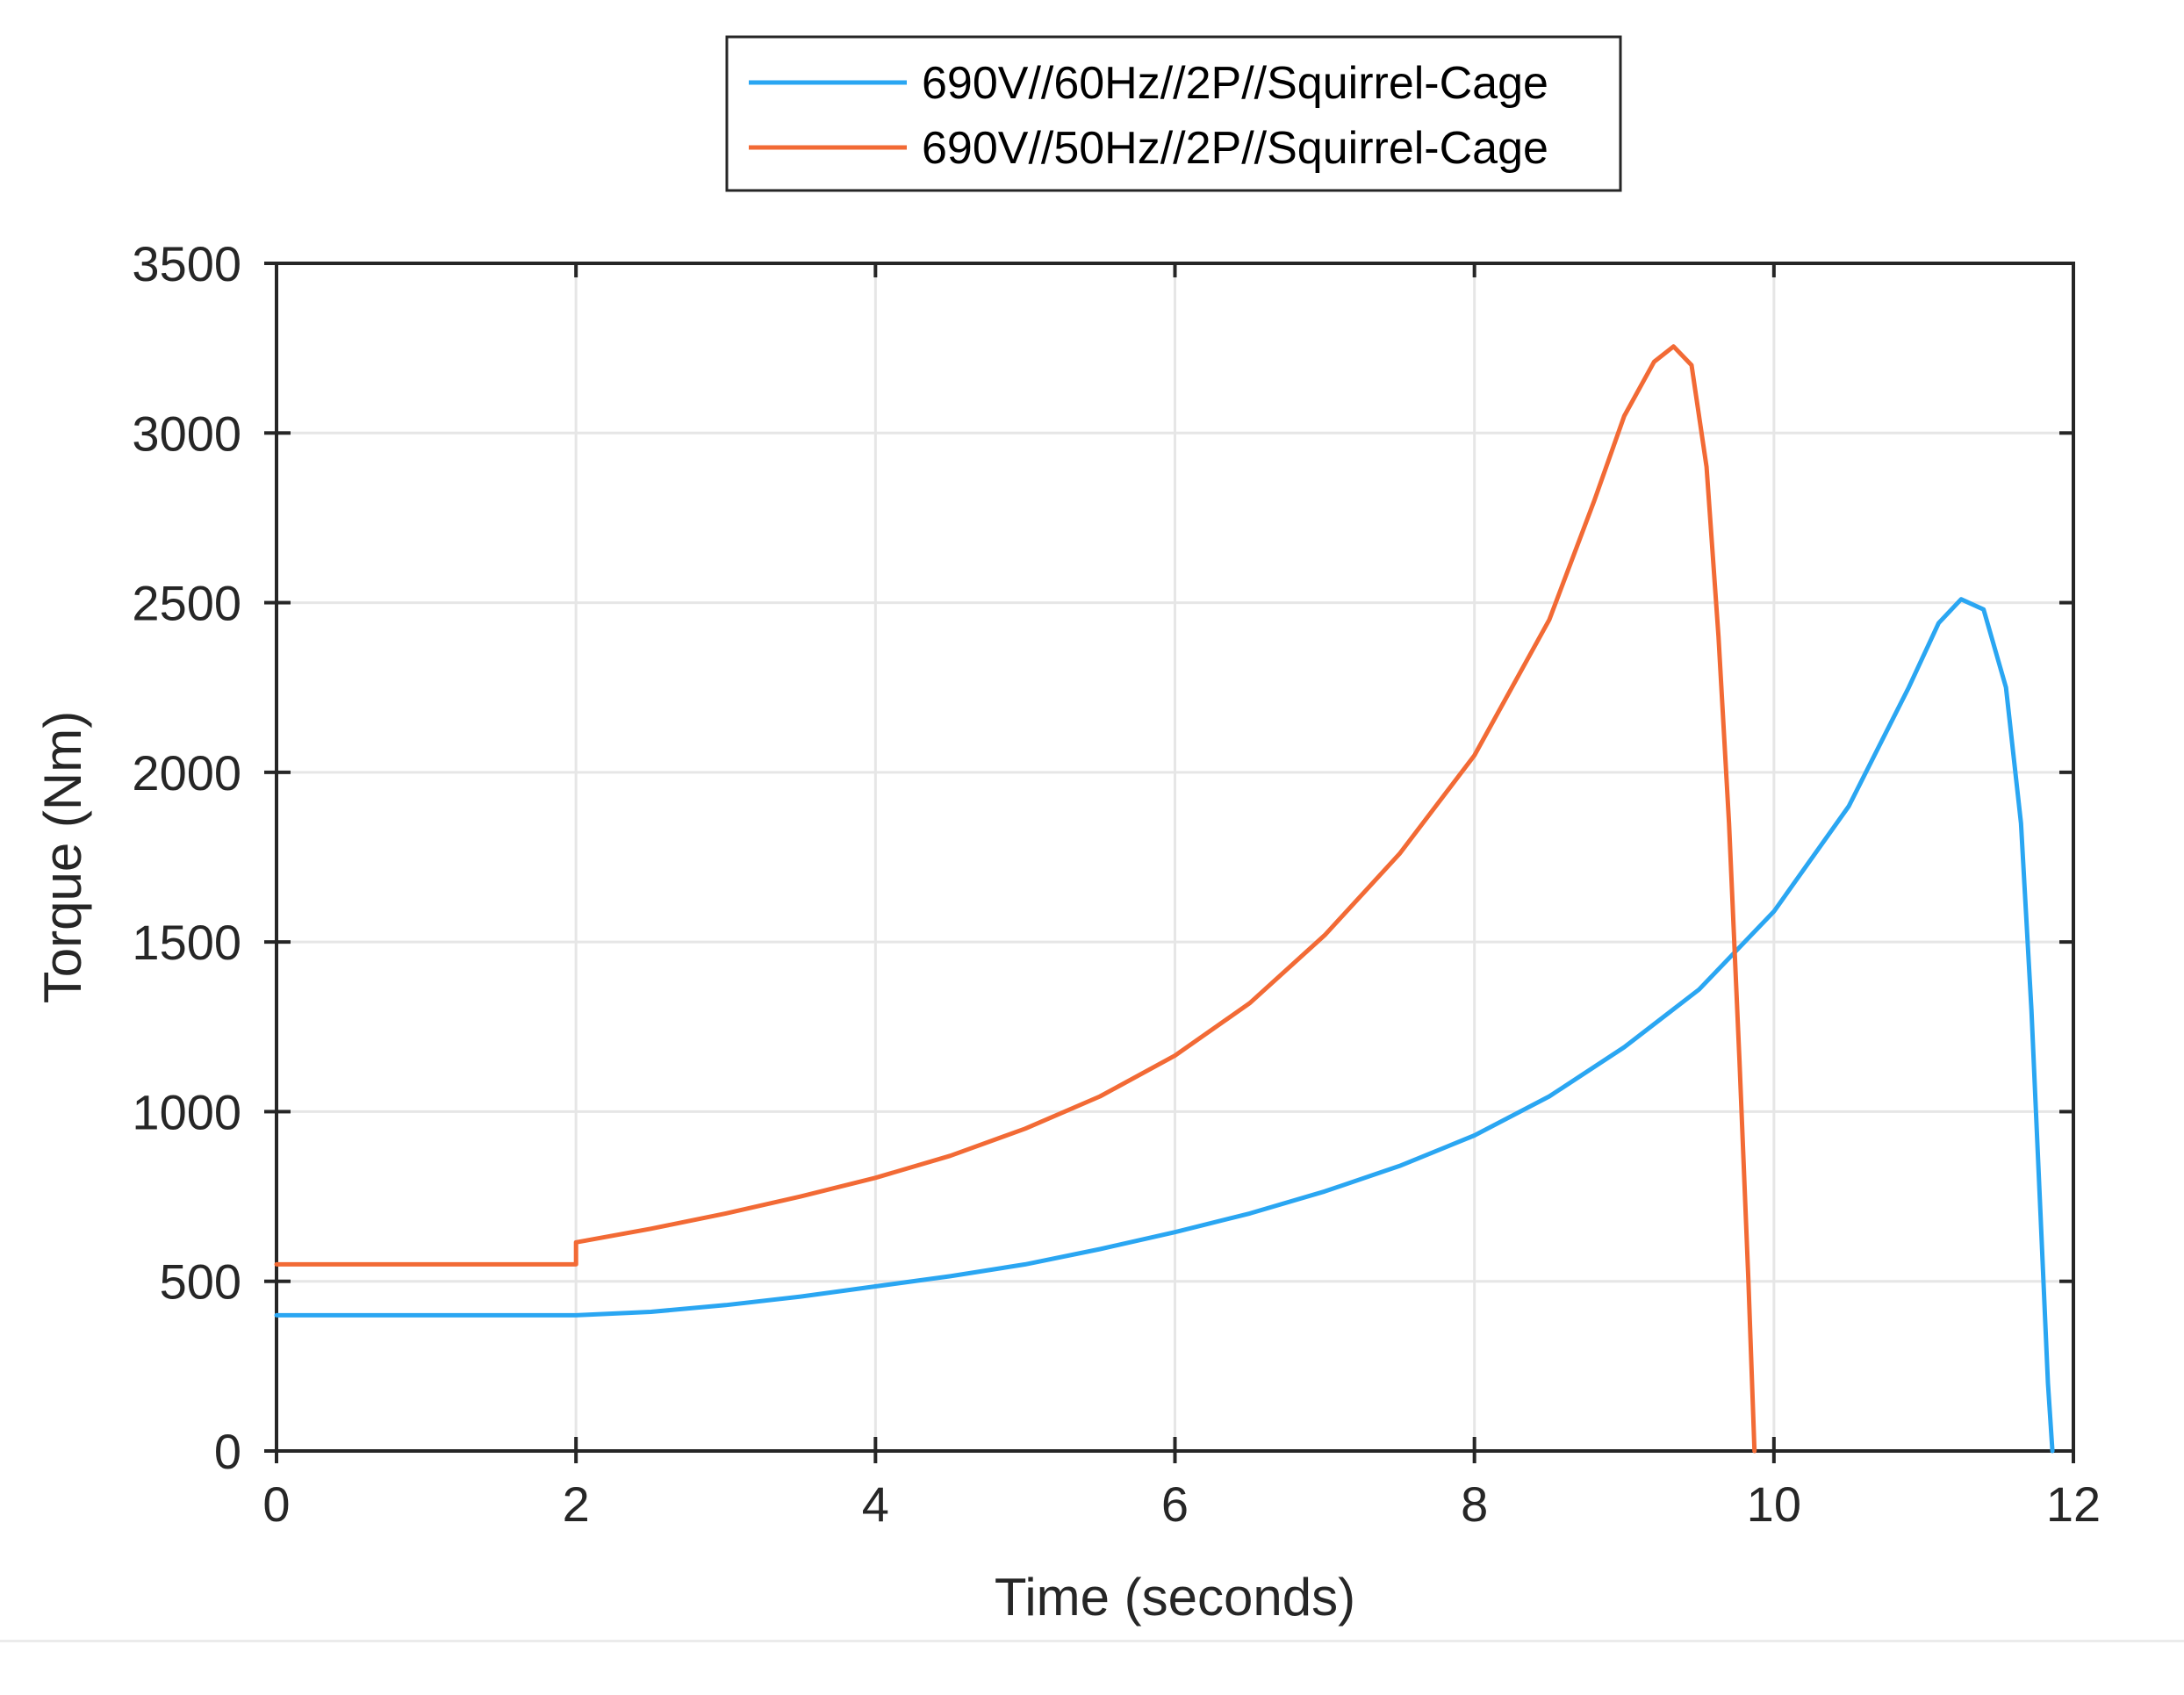 This screenshot has width=2184, height=1695. I want to click on x-tick-label: 4, so click(875, 1504).